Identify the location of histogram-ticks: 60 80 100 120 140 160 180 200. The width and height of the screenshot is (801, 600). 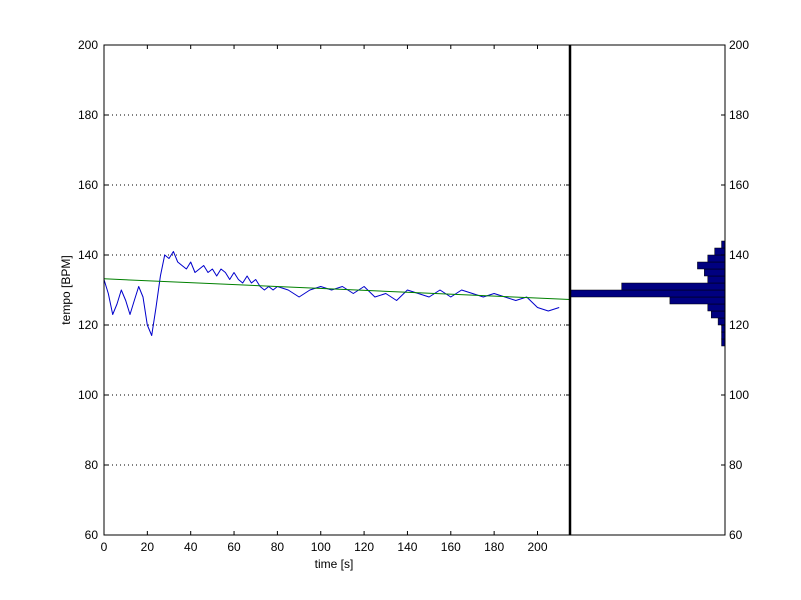
(735, 290).